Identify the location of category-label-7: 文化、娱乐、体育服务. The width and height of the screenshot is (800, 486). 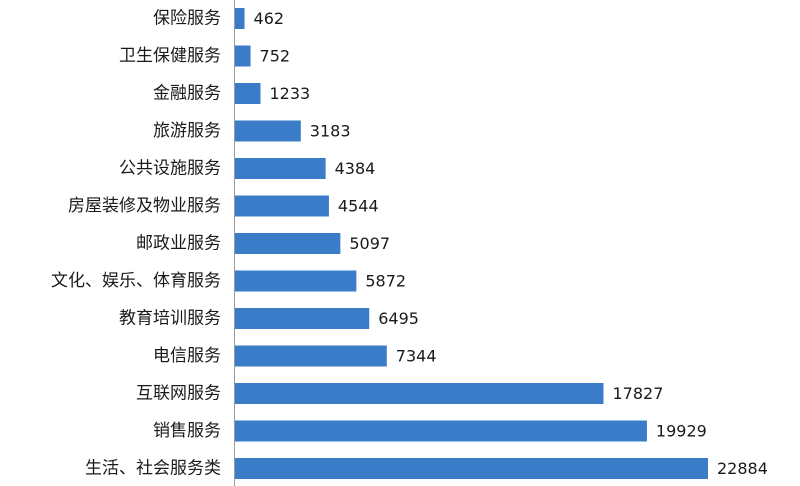
(136, 281).